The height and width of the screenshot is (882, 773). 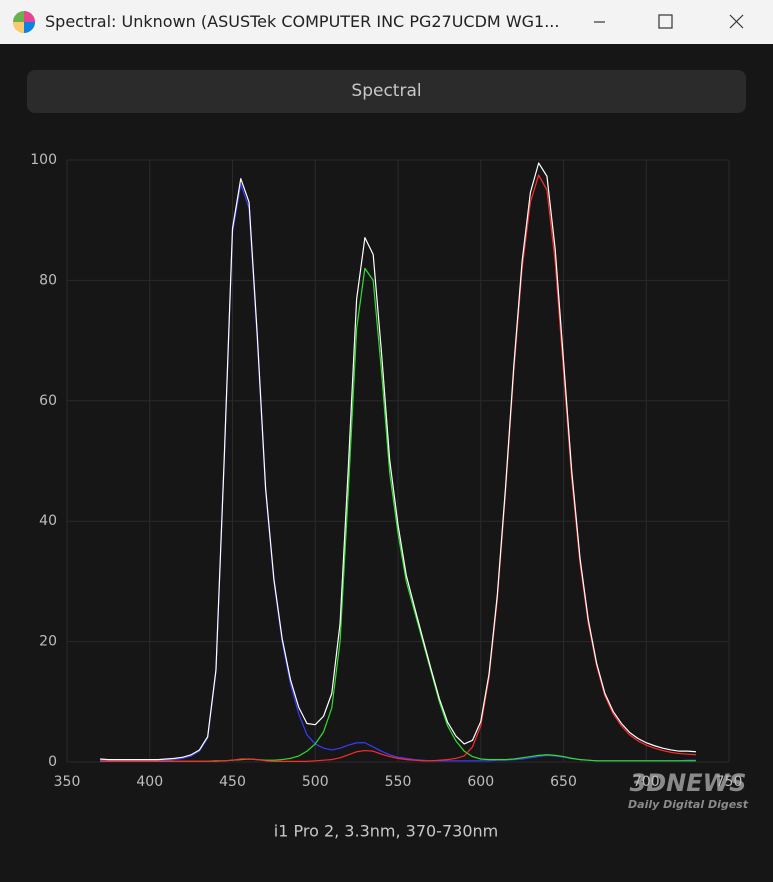 What do you see at coordinates (48, 401) in the screenshot?
I see `y-tick-label: 60` at bounding box center [48, 401].